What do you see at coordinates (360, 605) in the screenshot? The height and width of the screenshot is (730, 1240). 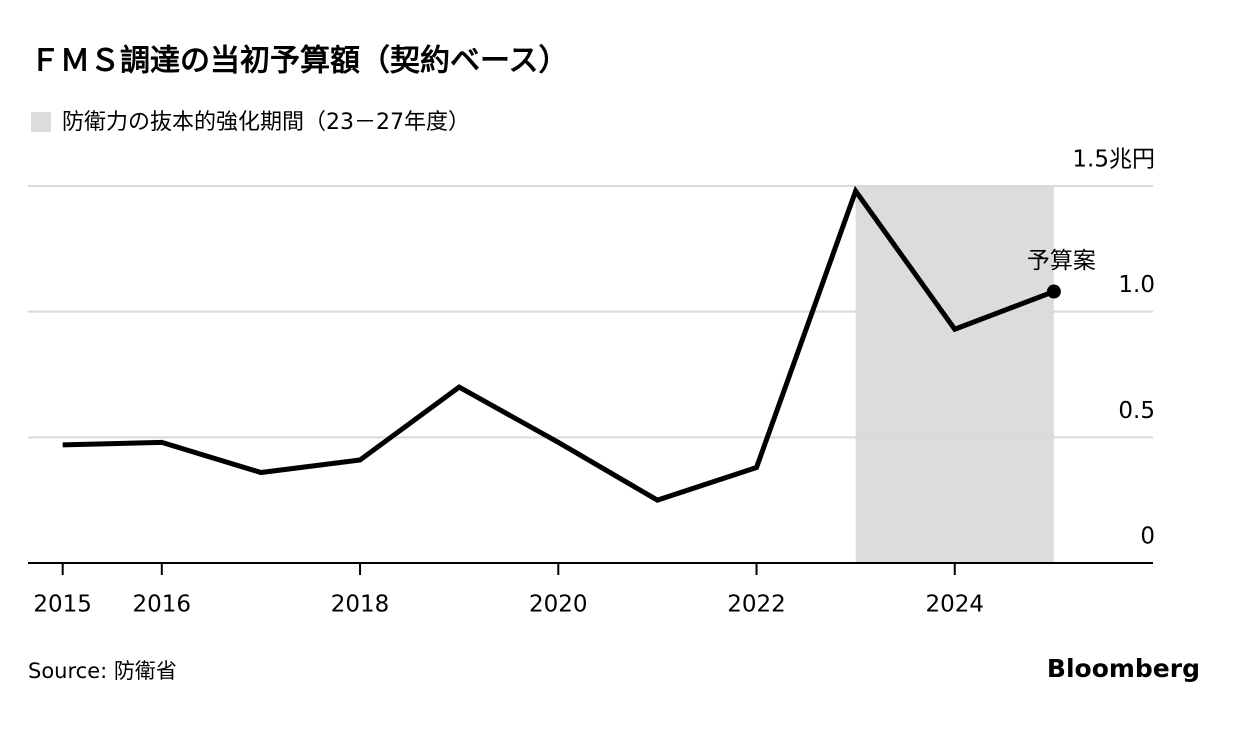 I see `x-tick-label: 2018` at bounding box center [360, 605].